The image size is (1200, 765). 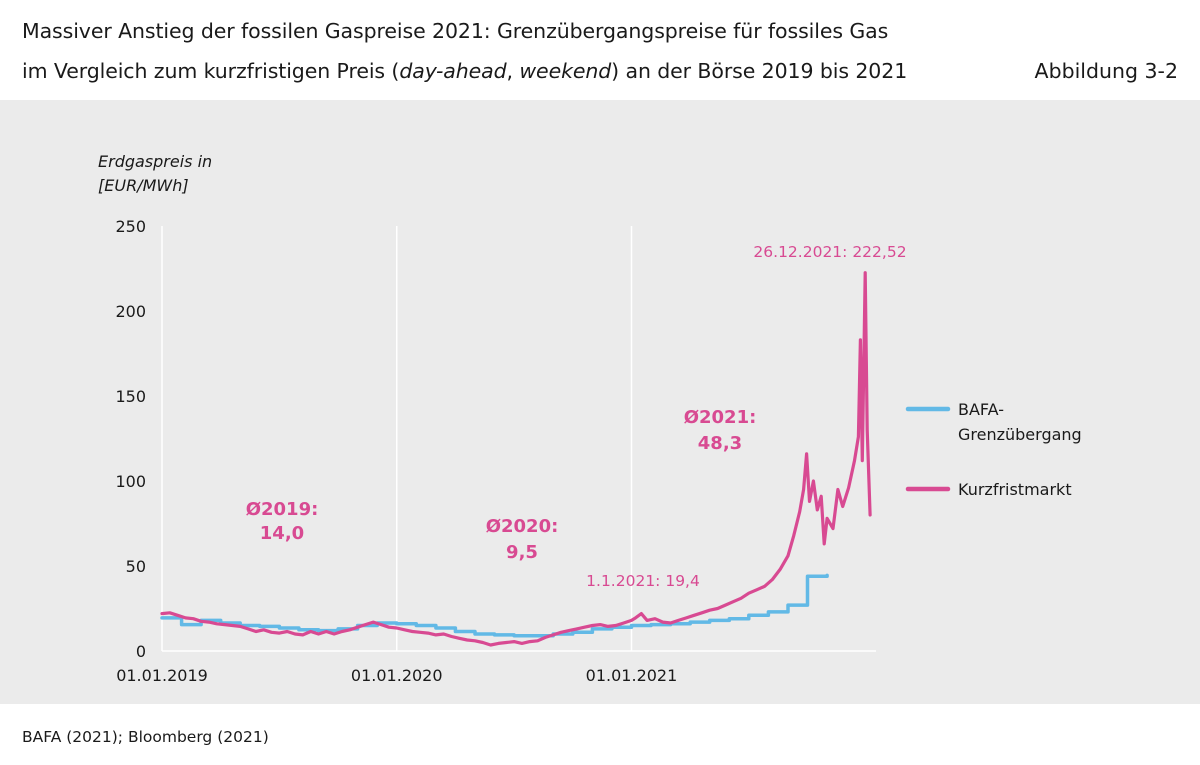 What do you see at coordinates (565, 71) in the screenshot?
I see `title-line-2-italic-2: weekend` at bounding box center [565, 71].